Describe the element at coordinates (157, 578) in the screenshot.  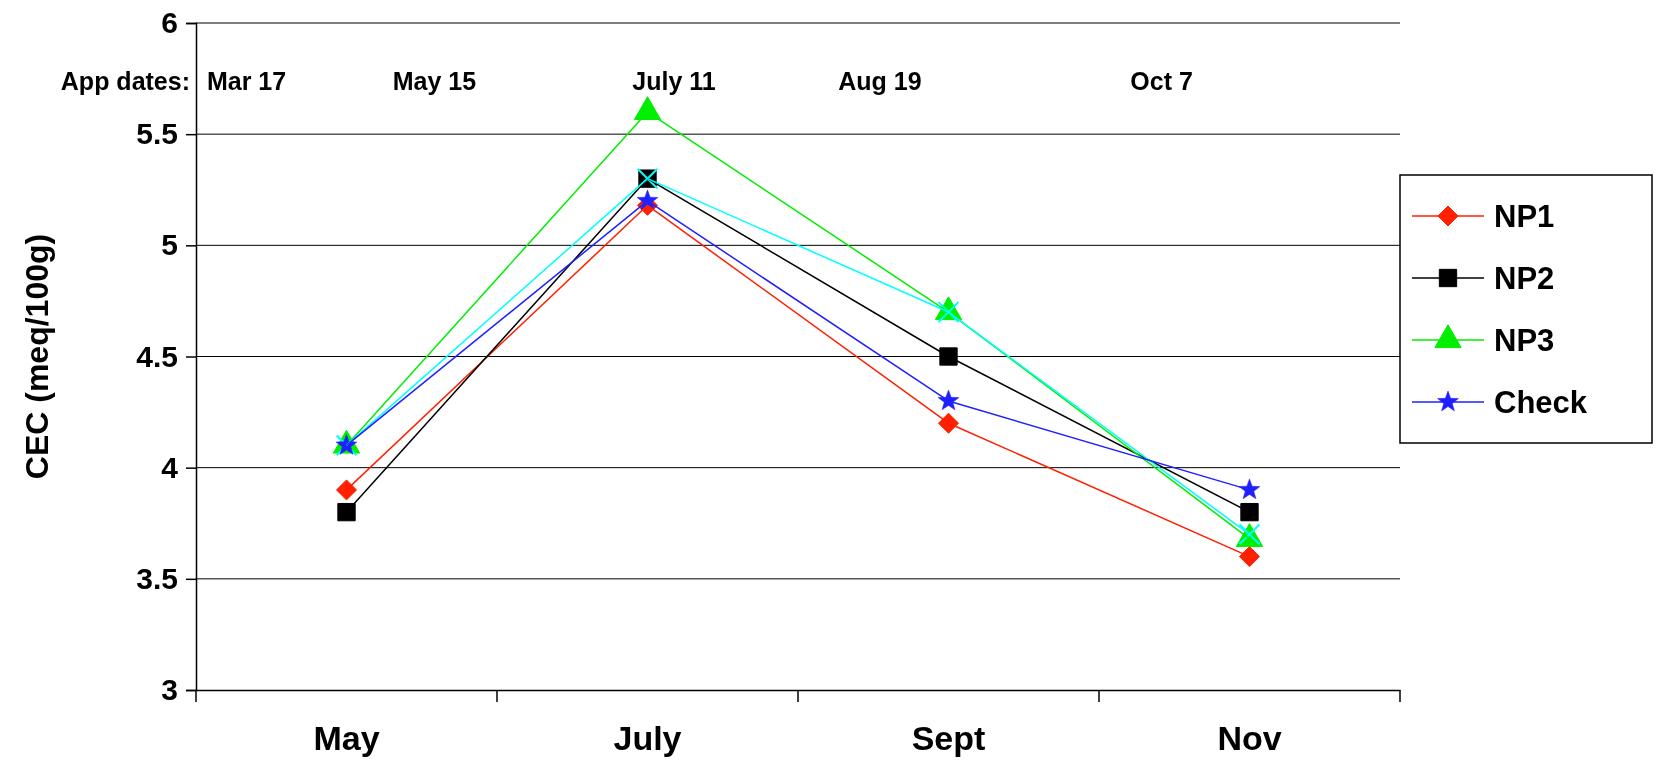
I see `y-tick-label: 3.5` at that location.